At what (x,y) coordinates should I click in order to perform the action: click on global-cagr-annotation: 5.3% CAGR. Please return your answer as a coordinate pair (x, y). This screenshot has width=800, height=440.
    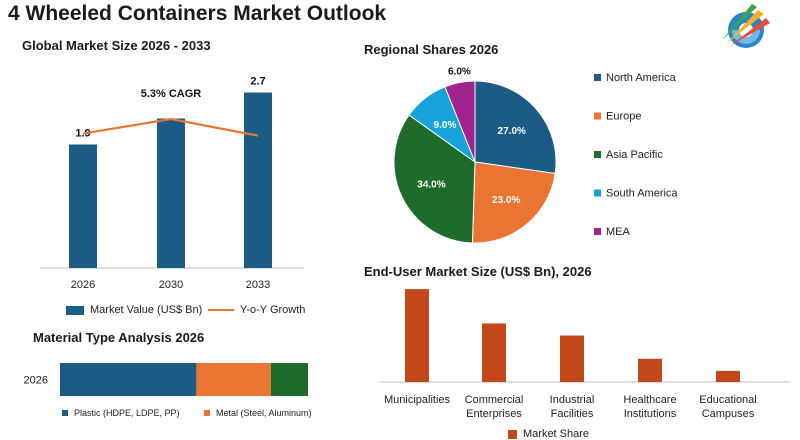
    Looking at the image, I should click on (171, 94).